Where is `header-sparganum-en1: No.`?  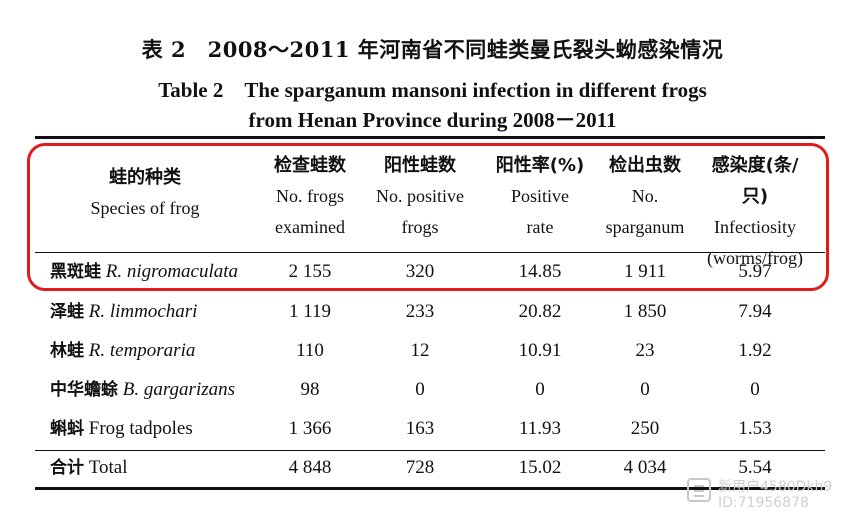 header-sparganum-en1: No. is located at coordinates (645, 196).